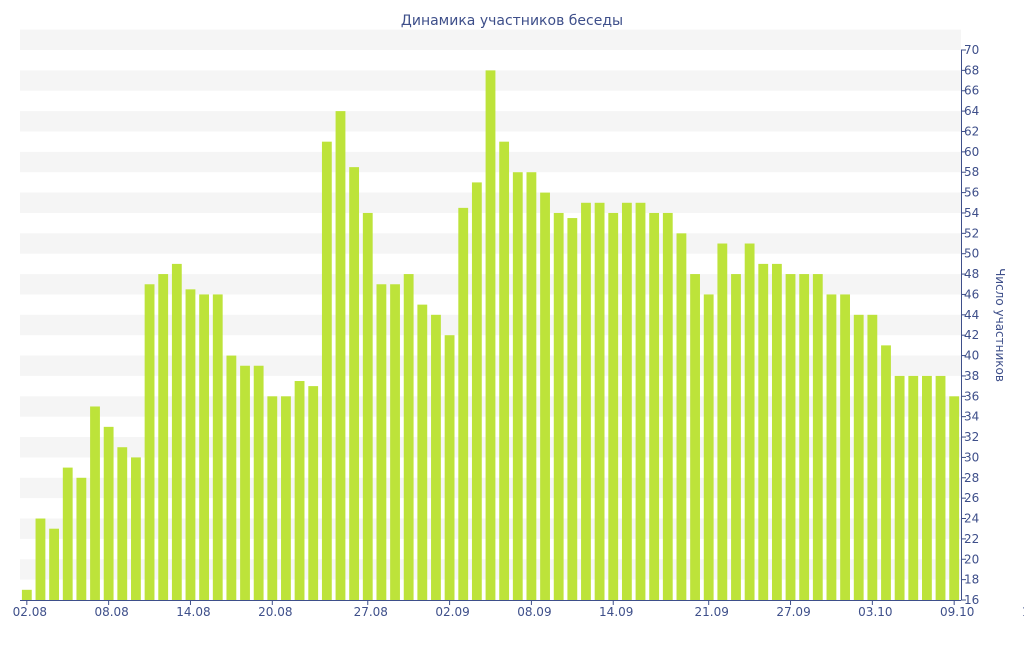 The width and height of the screenshot is (1024, 645). What do you see at coordinates (971, 70) in the screenshot?
I see `y-tick-label: 68` at bounding box center [971, 70].